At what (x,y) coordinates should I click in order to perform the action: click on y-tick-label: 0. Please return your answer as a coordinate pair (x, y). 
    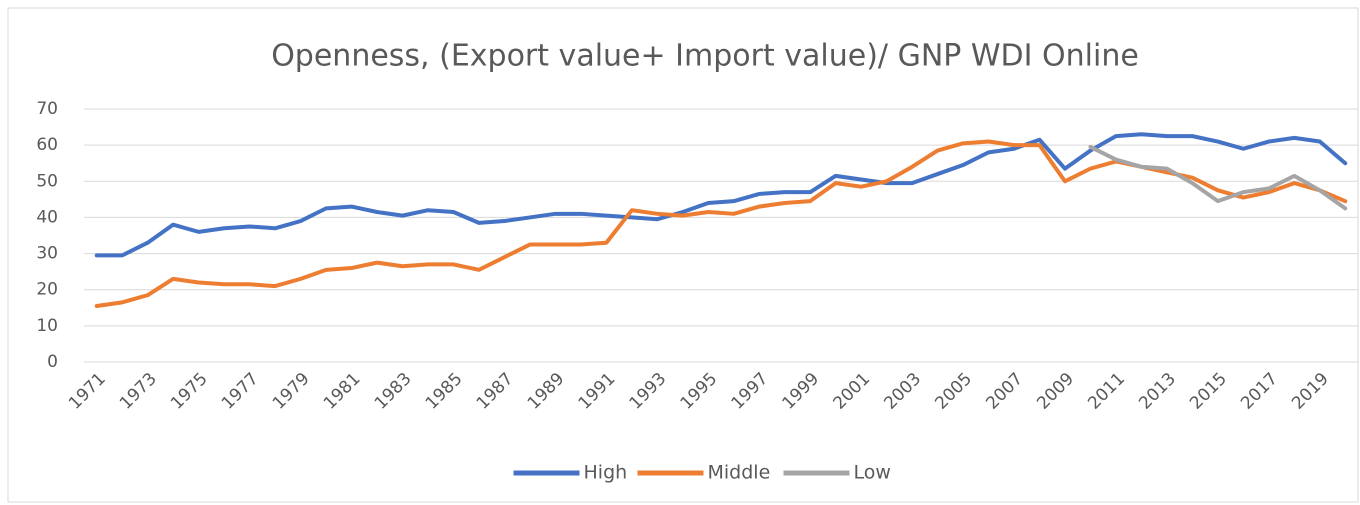
    Looking at the image, I should click on (52, 362).